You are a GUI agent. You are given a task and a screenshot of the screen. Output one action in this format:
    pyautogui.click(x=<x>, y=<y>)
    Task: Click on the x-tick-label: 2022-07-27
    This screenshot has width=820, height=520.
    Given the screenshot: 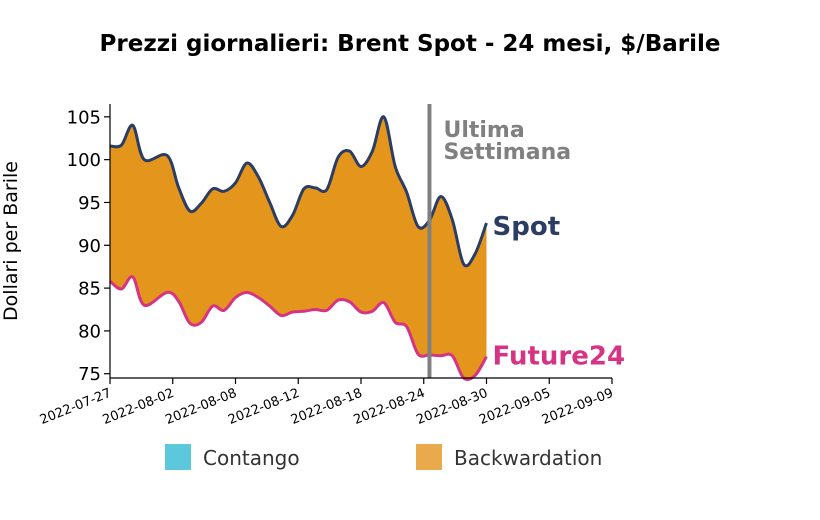 What is the action you would take?
    pyautogui.click(x=76, y=407)
    